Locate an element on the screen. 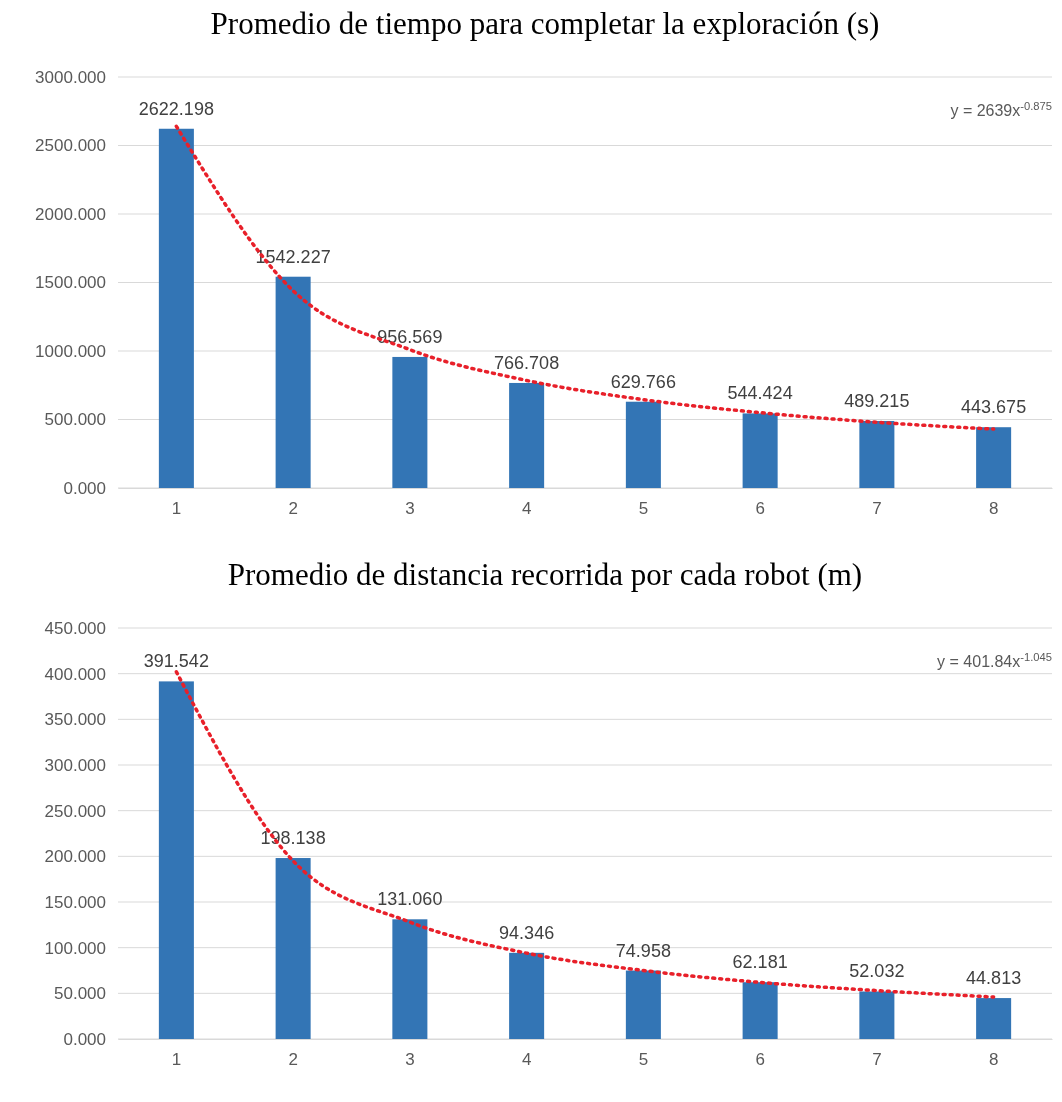  y-tick-label: 250.000 is located at coordinates (75, 811).